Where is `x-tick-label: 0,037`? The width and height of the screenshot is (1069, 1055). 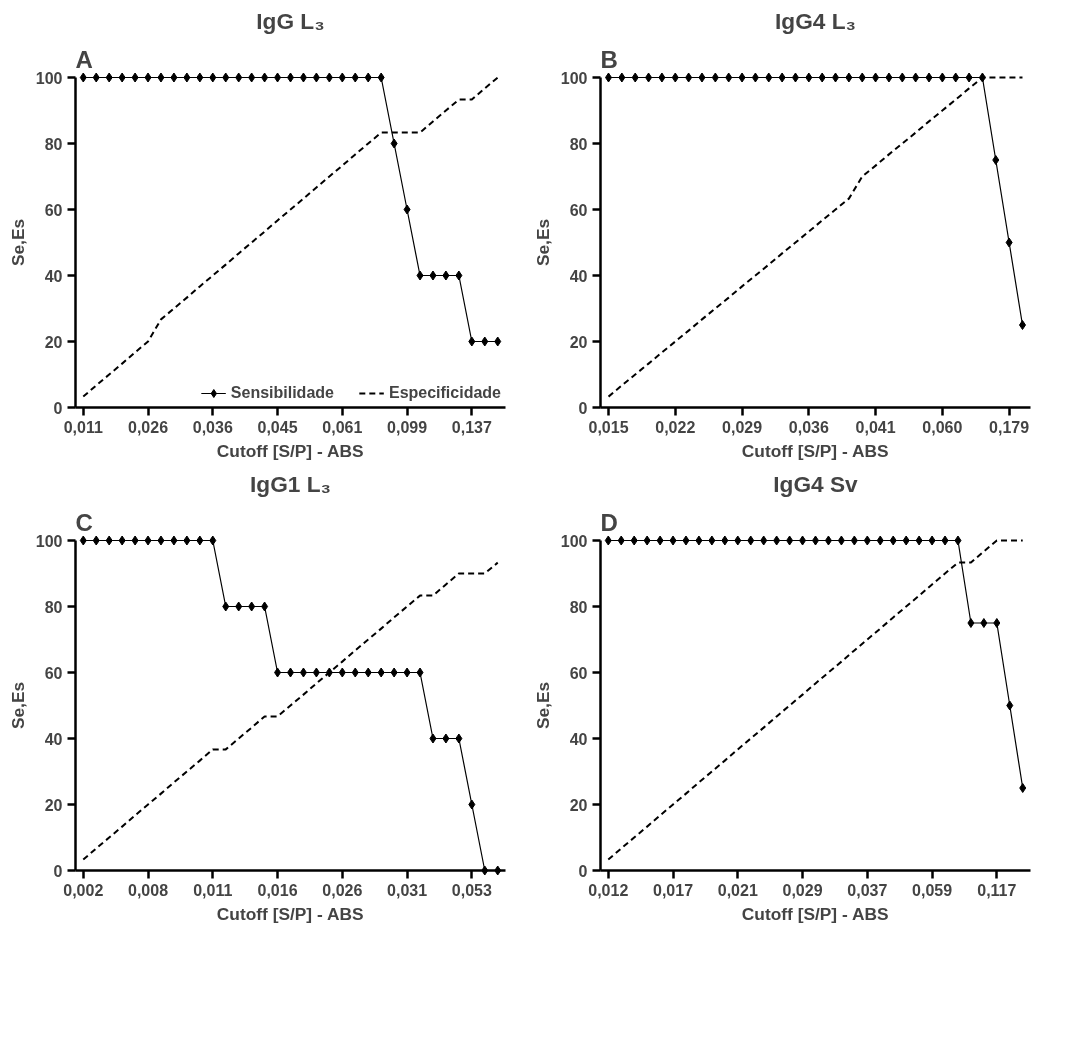 x-tick-label: 0,037 is located at coordinates (867, 890).